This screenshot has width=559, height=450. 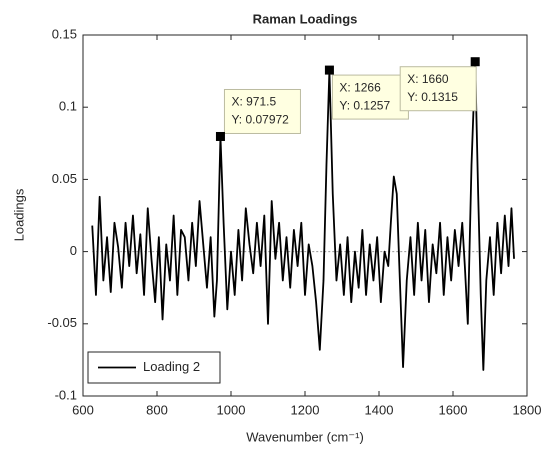 I want to click on data-tip: X: 1266 Y: 0.1257, so click(x=366, y=92).